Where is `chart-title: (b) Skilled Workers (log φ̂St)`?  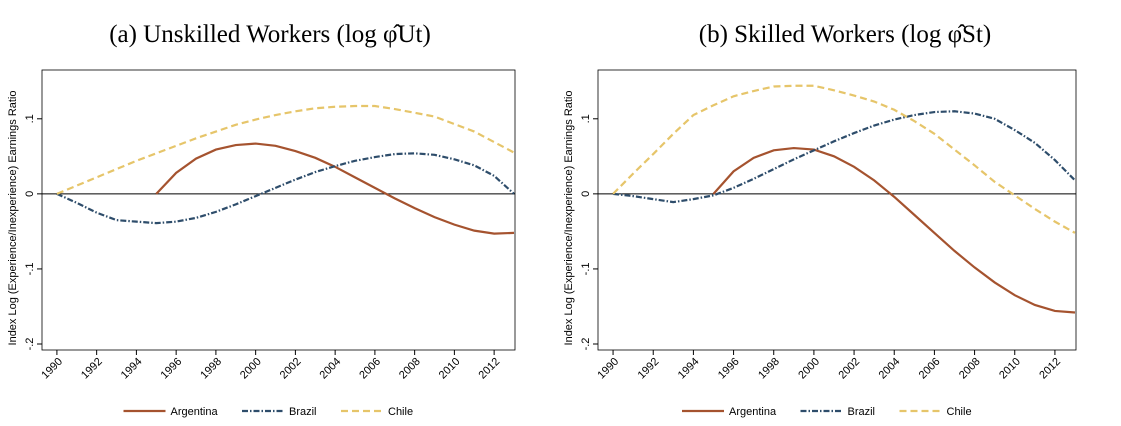
chart-title: (b) Skilled Workers (log φ̂St) is located at coordinates (845, 34).